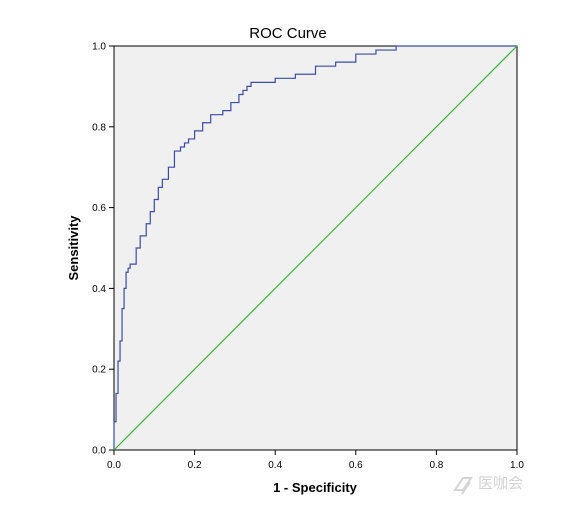  I want to click on y-tick-label: 0.2, so click(99, 370).